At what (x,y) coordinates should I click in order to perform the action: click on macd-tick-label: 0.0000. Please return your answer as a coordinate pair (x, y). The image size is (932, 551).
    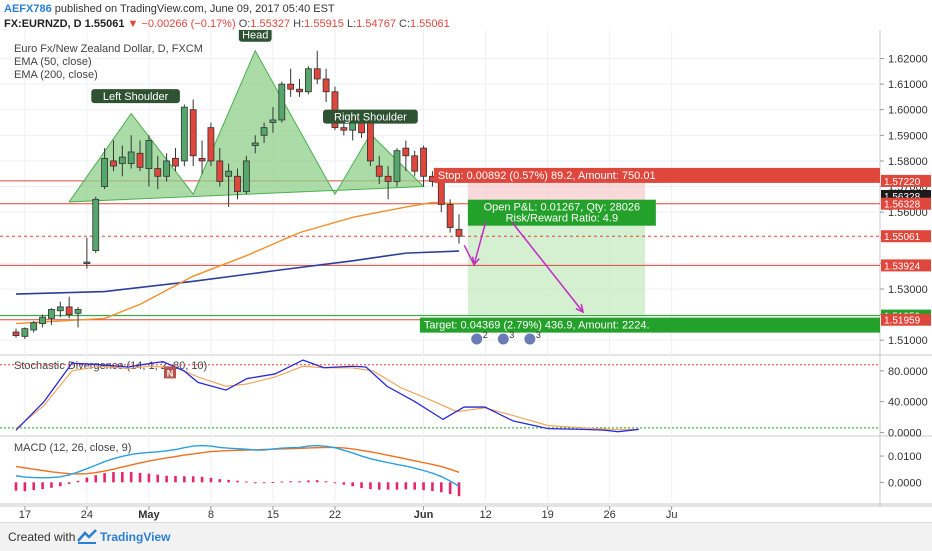
    Looking at the image, I should click on (905, 483).